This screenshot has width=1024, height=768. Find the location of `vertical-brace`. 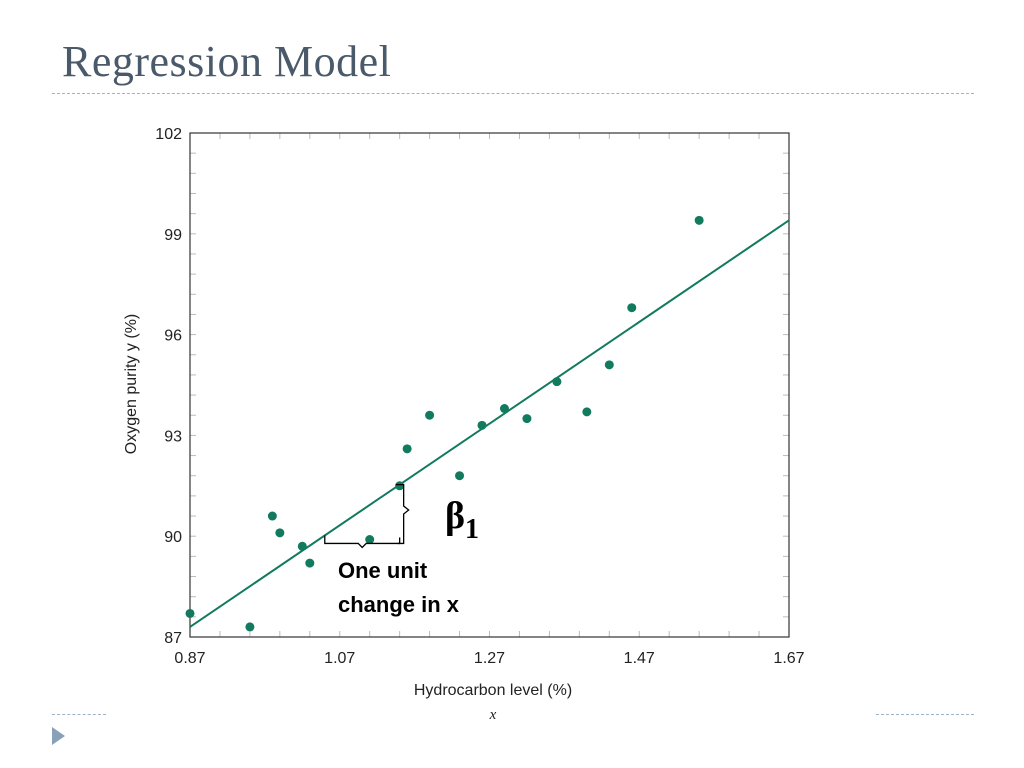

vertical-brace is located at coordinates (402, 514).